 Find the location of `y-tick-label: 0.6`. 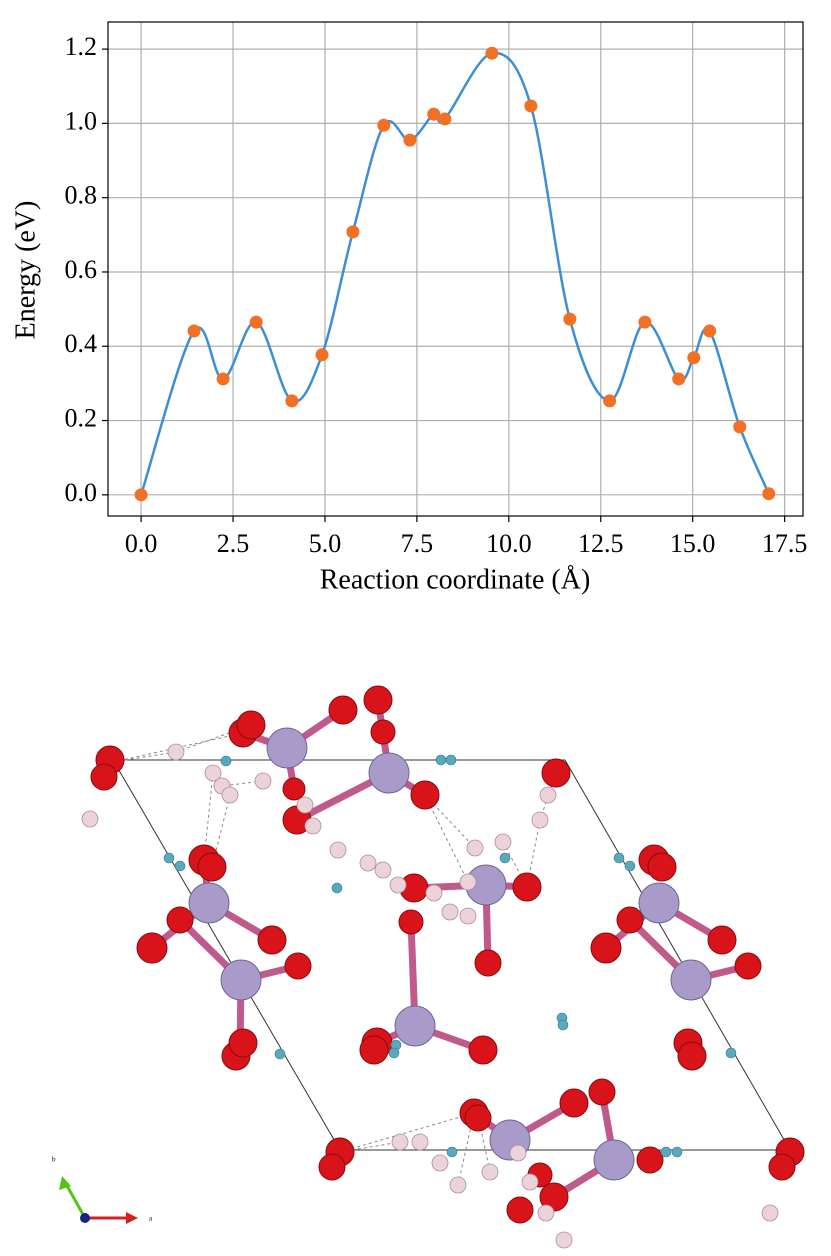

y-tick-label: 0.6 is located at coordinates (81, 269).